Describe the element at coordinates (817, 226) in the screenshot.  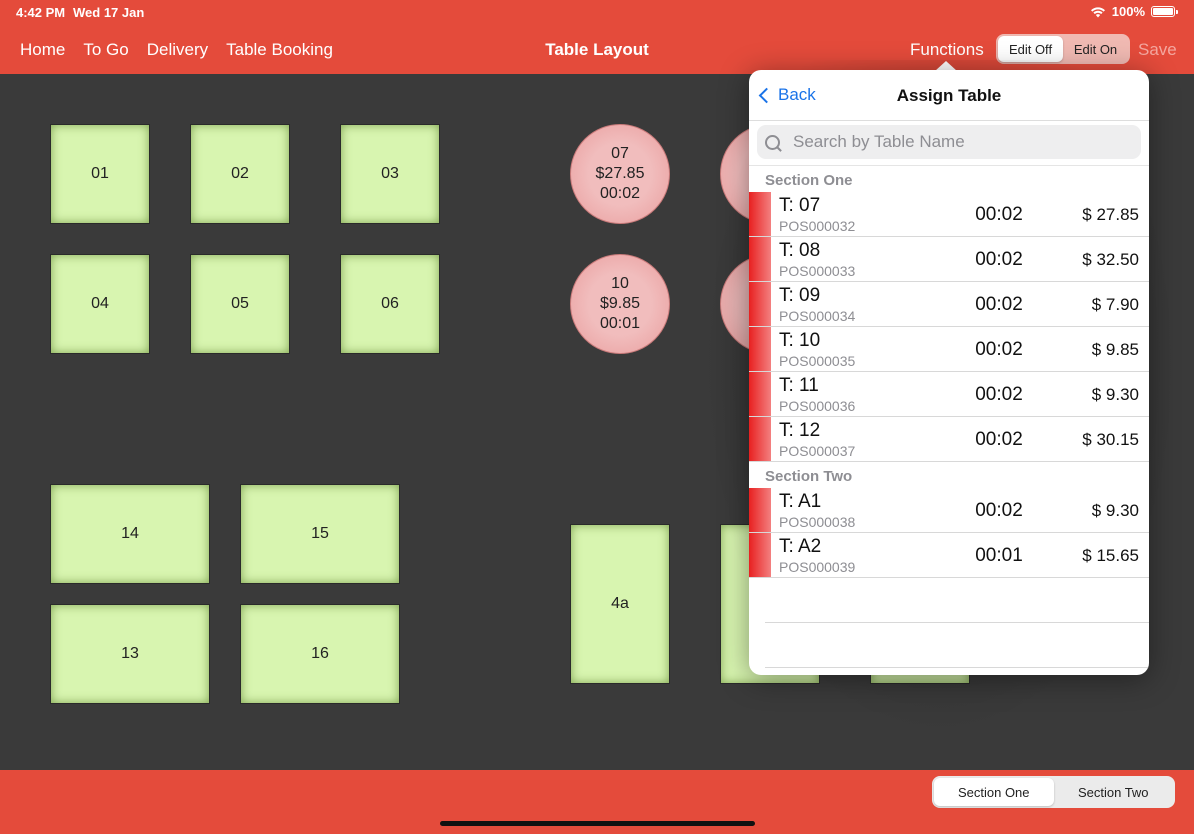
I see `row-pos-id: POS000032` at that location.